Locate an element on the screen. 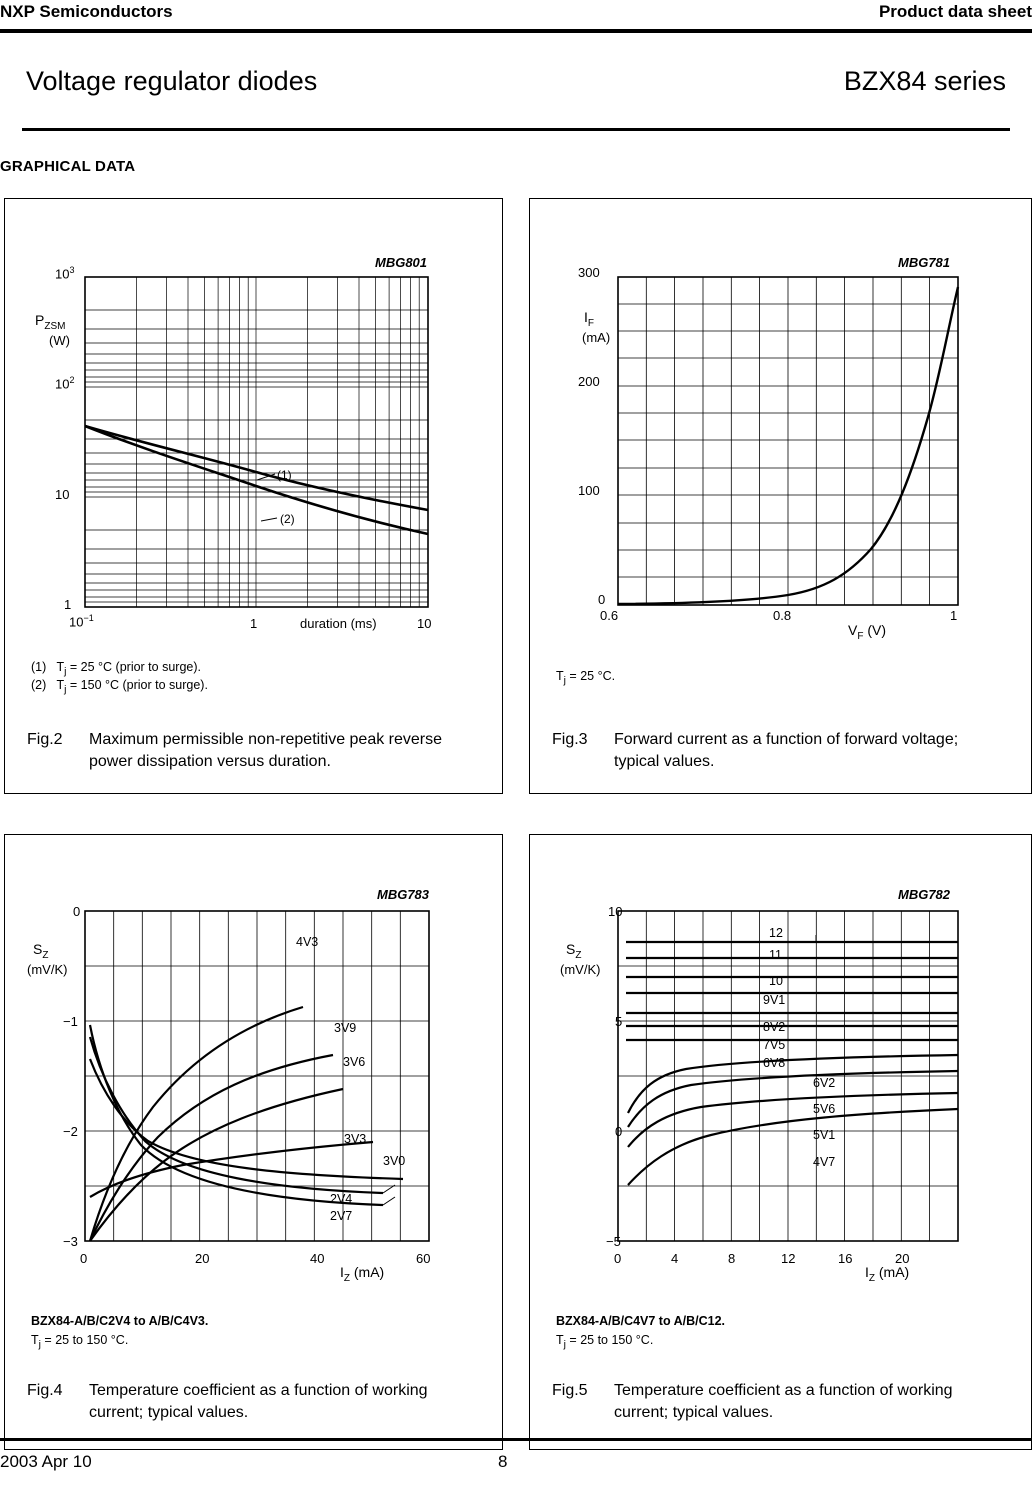  fig4-xtick-40: 40 is located at coordinates (317, 1258).